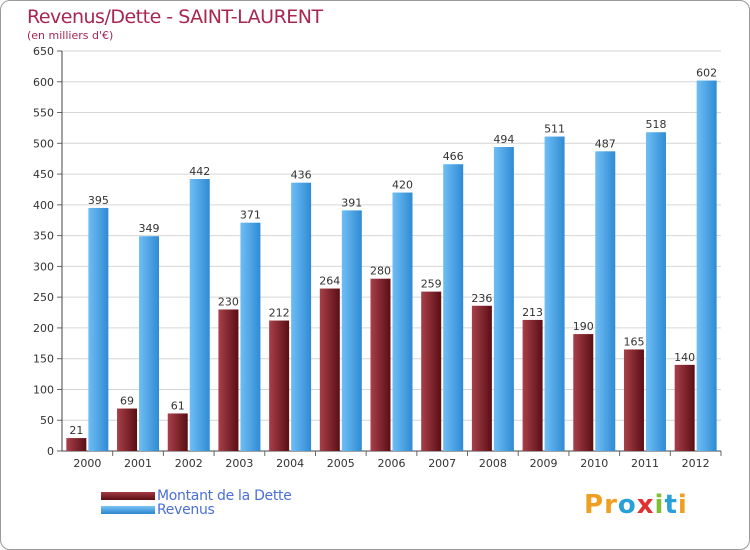  I want to click on data-label-dette: 212, so click(279, 313).